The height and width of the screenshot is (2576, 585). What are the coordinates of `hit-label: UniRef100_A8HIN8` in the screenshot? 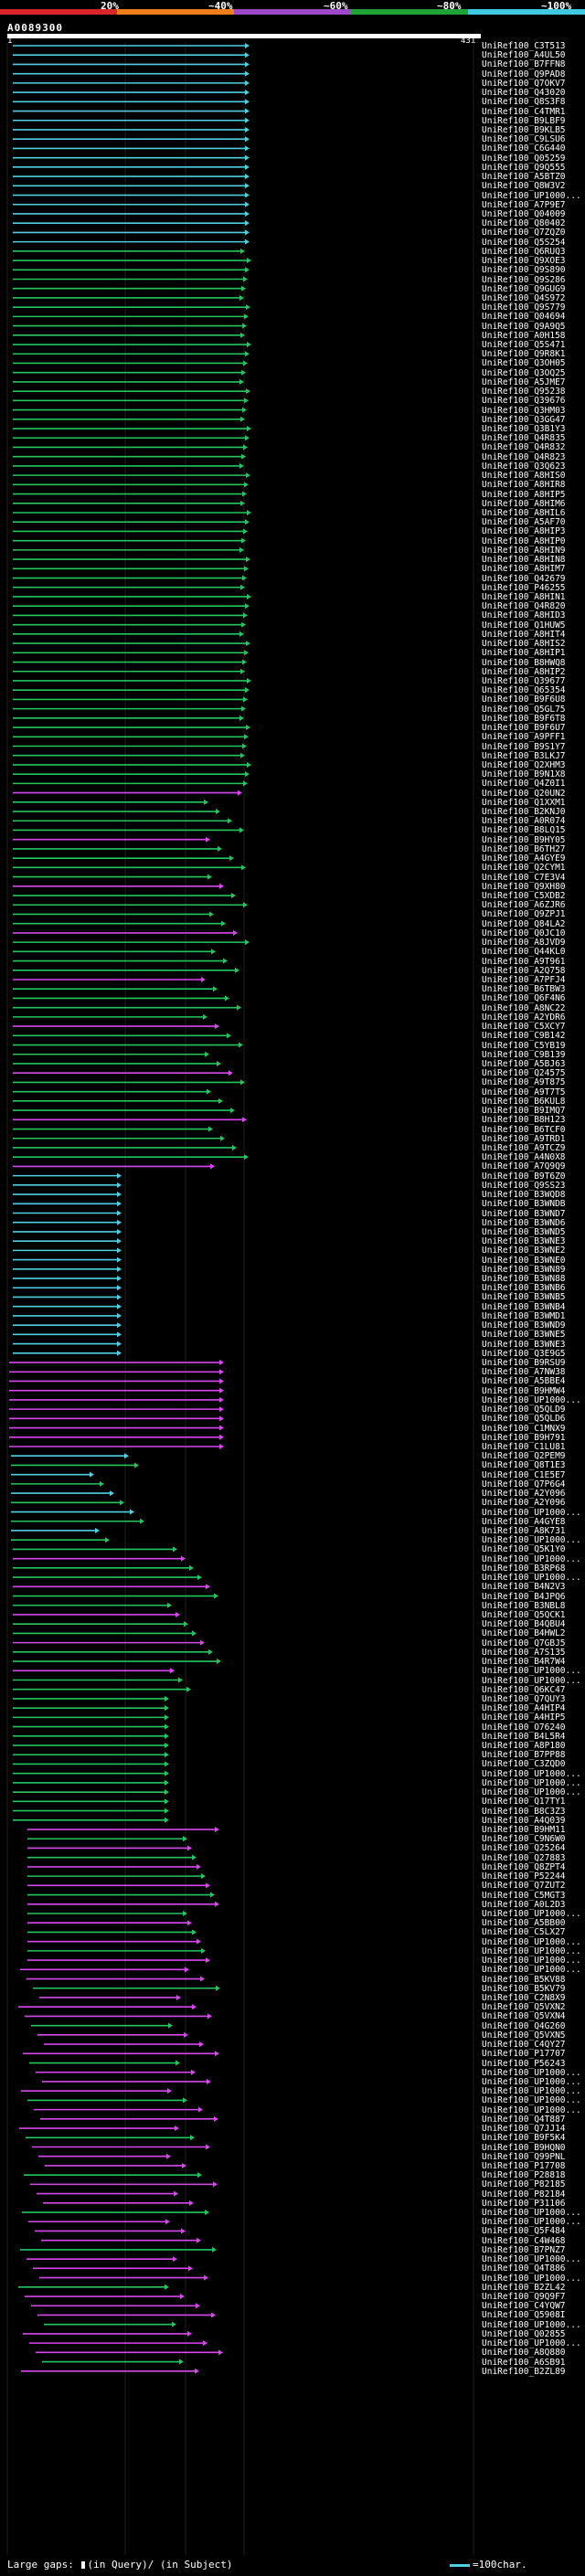 It's located at (524, 560).